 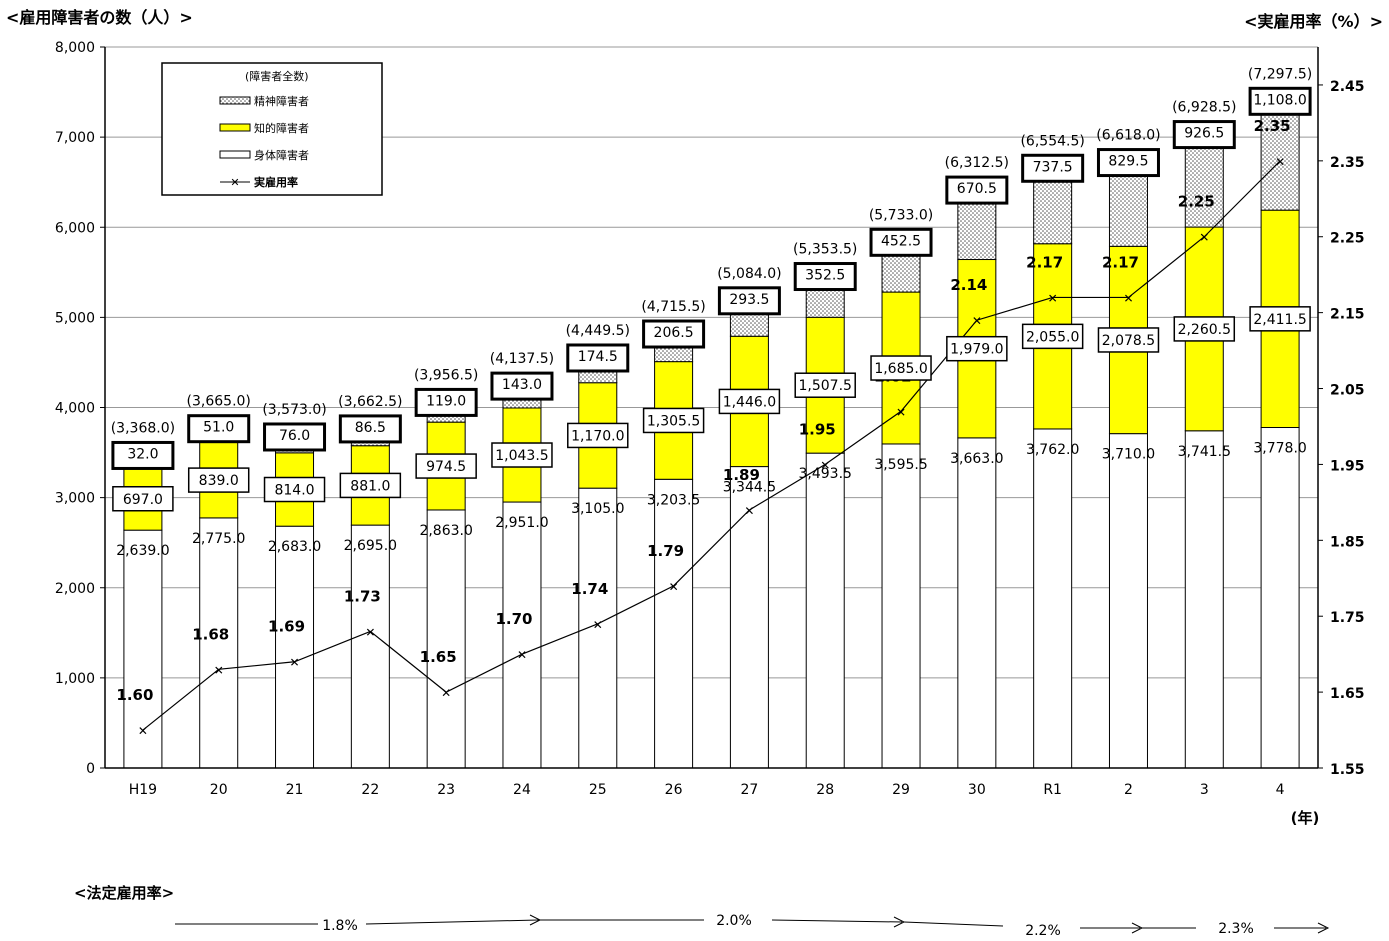 I want to click on y-tick-label: 4,000, so click(x=75, y=409).